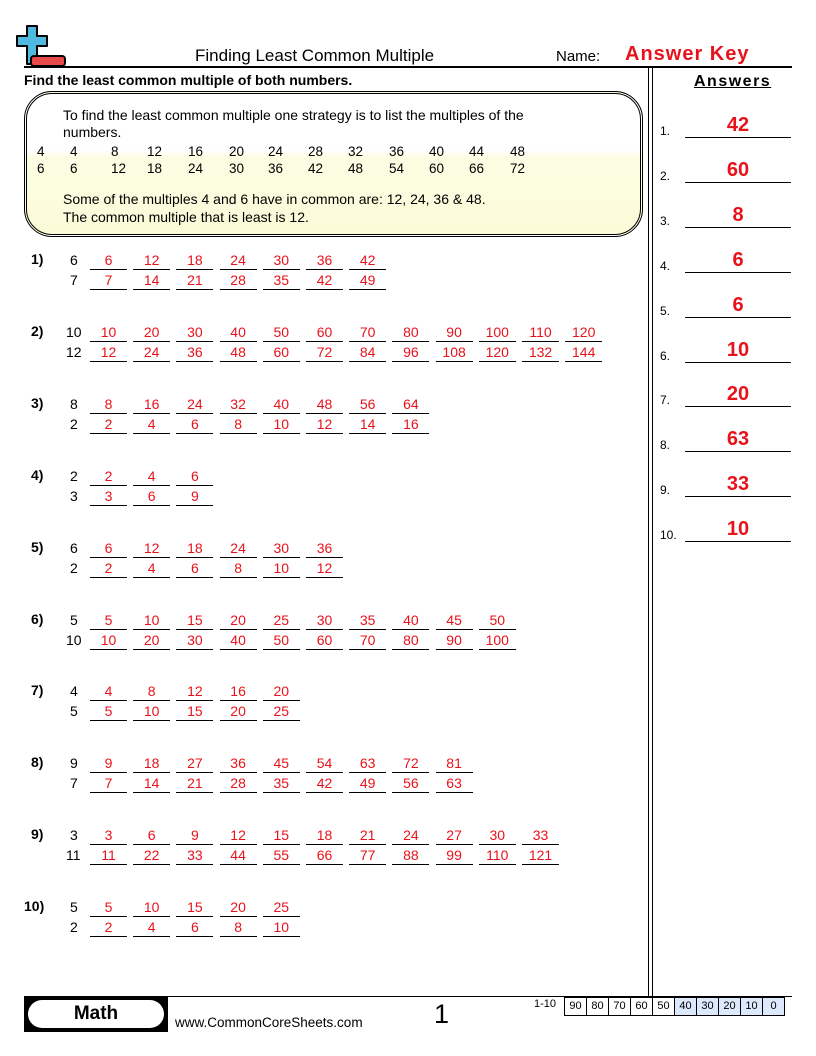 The height and width of the screenshot is (1056, 816). Describe the element at coordinates (687, 54) in the screenshot. I see `name-value: Answer Key` at that location.